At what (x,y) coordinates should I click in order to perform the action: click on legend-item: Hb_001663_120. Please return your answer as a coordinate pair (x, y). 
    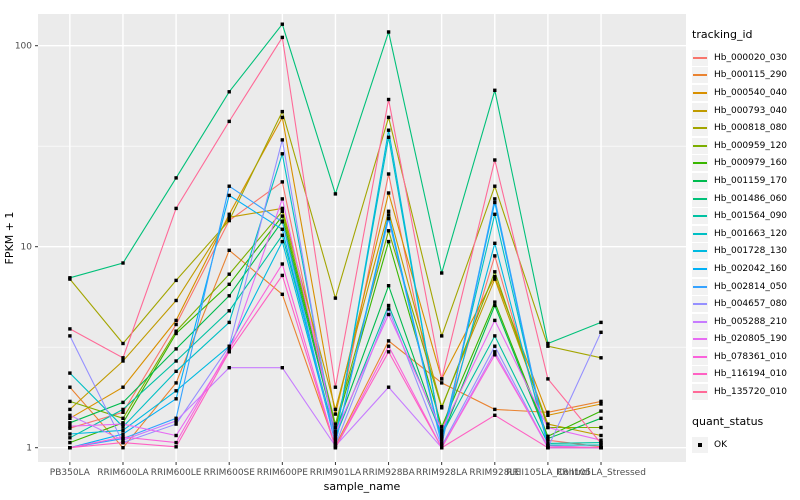
    Looking at the image, I should click on (745, 234).